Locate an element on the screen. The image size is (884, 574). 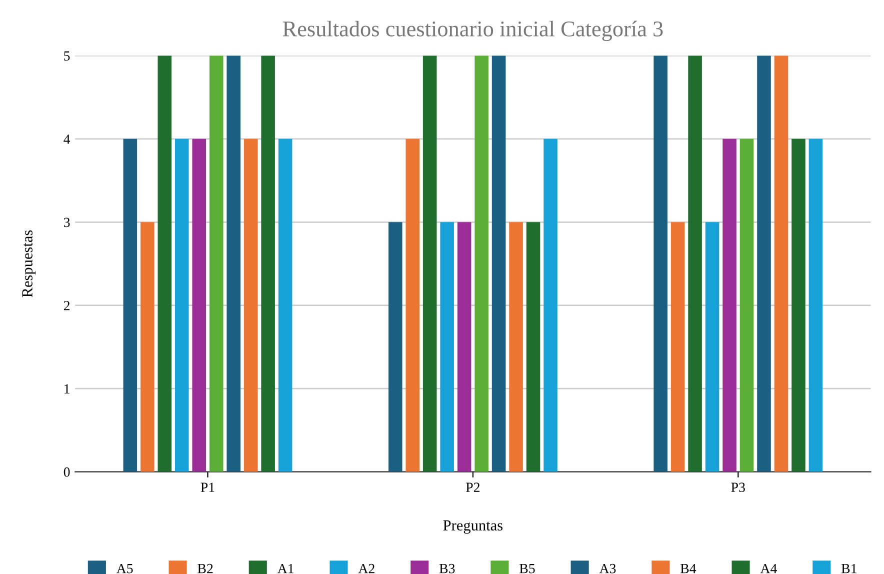
legend-label: B2 is located at coordinates (205, 569).